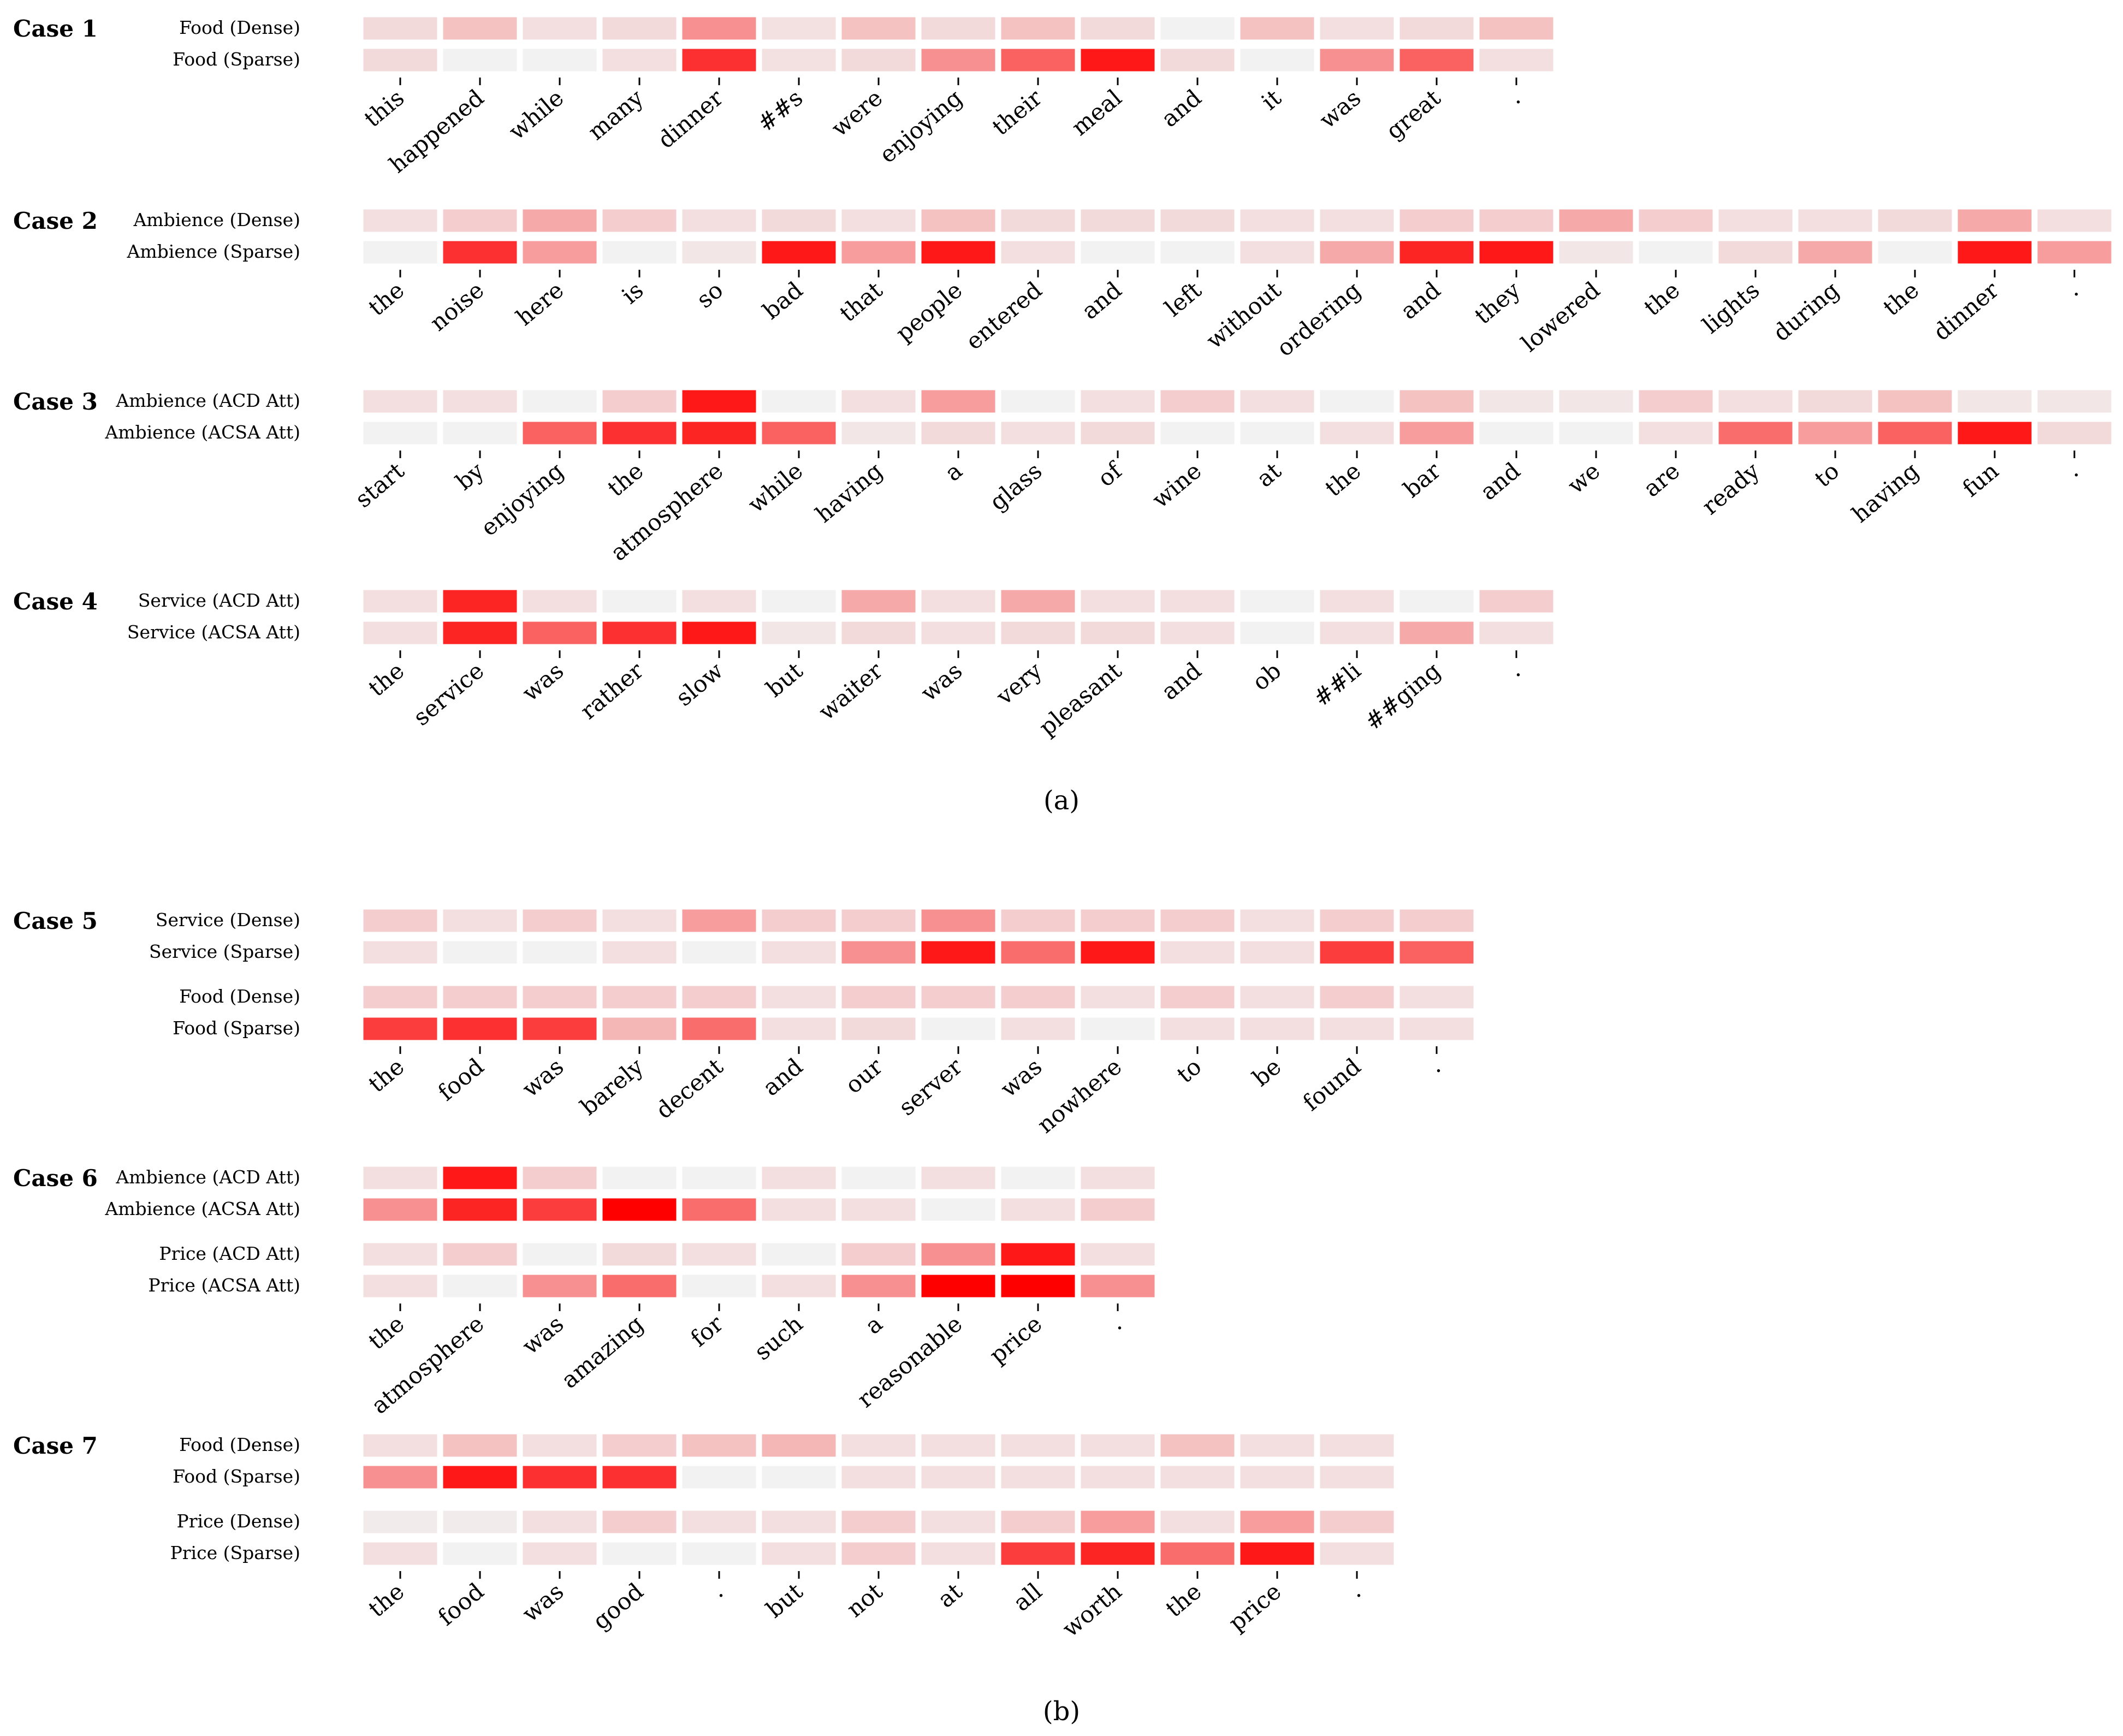 This screenshot has width=2123, height=1736. What do you see at coordinates (864, 1600) in the screenshot?
I see `token-label: not` at bounding box center [864, 1600].